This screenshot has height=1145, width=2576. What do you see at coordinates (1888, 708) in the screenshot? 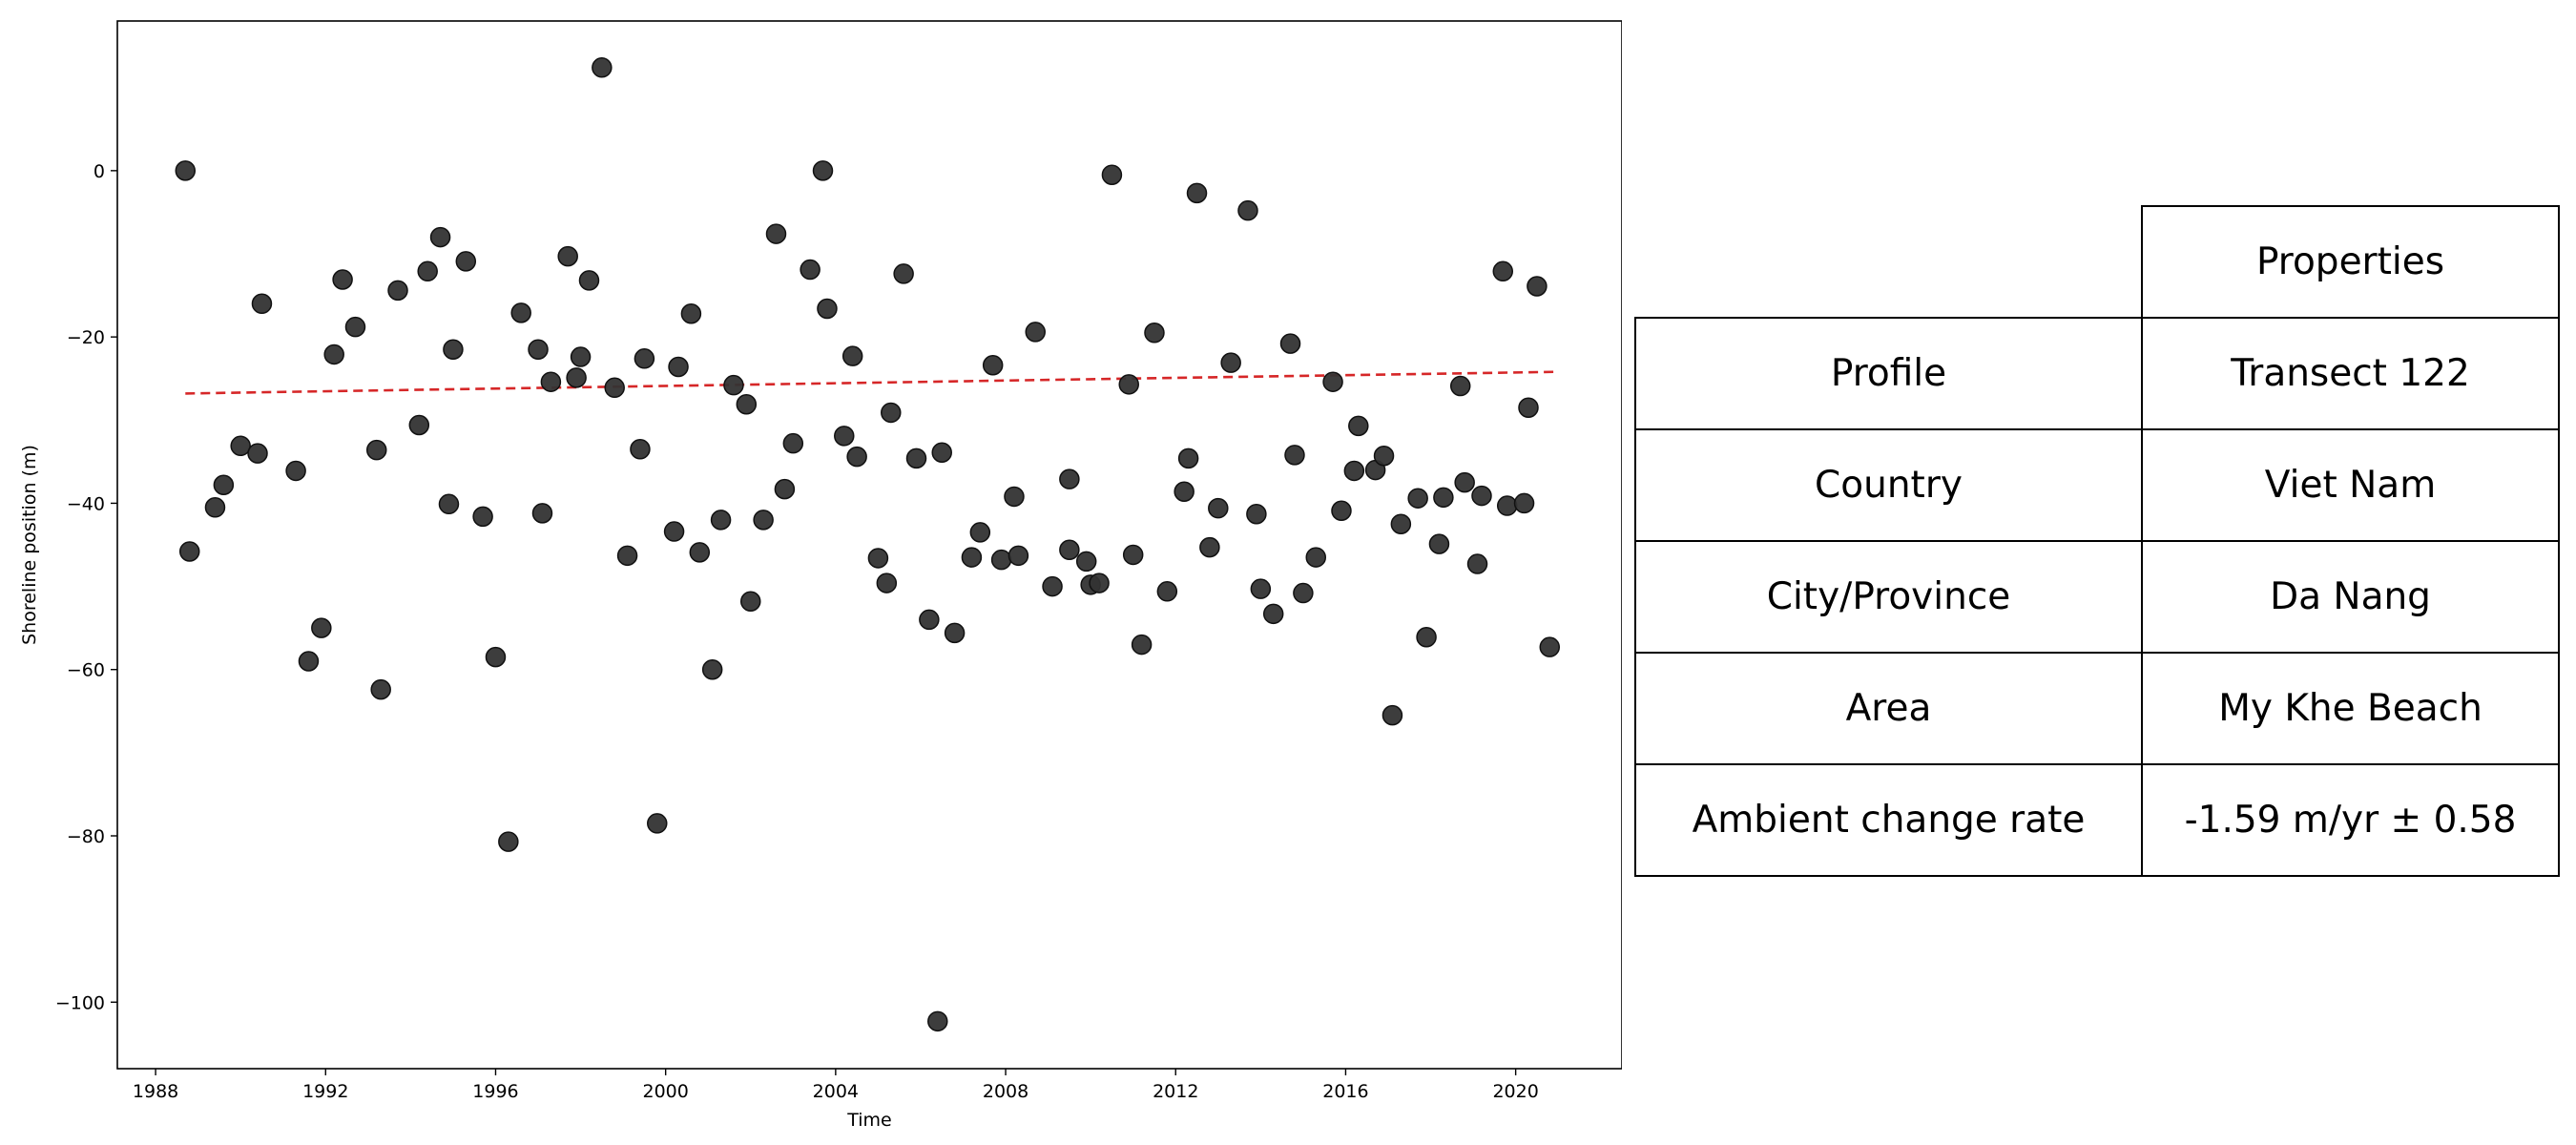
I see `row-label: Area` at bounding box center [1888, 708].